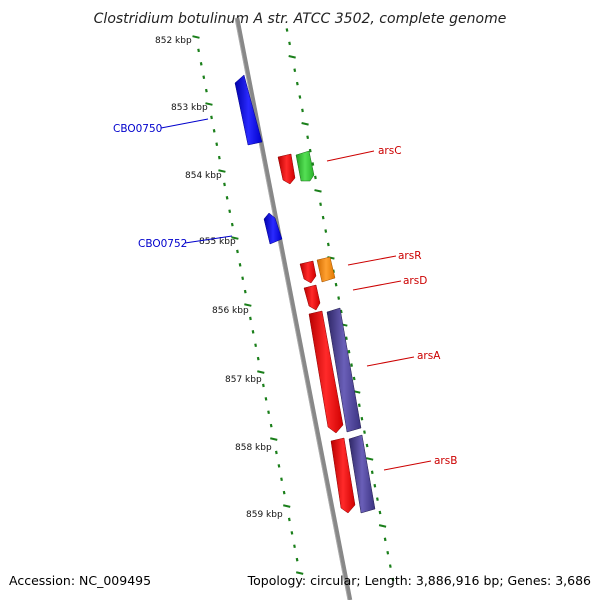  What do you see at coordinates (390, 361) in the screenshot?
I see `label-leader-arsa` at bounding box center [390, 361].